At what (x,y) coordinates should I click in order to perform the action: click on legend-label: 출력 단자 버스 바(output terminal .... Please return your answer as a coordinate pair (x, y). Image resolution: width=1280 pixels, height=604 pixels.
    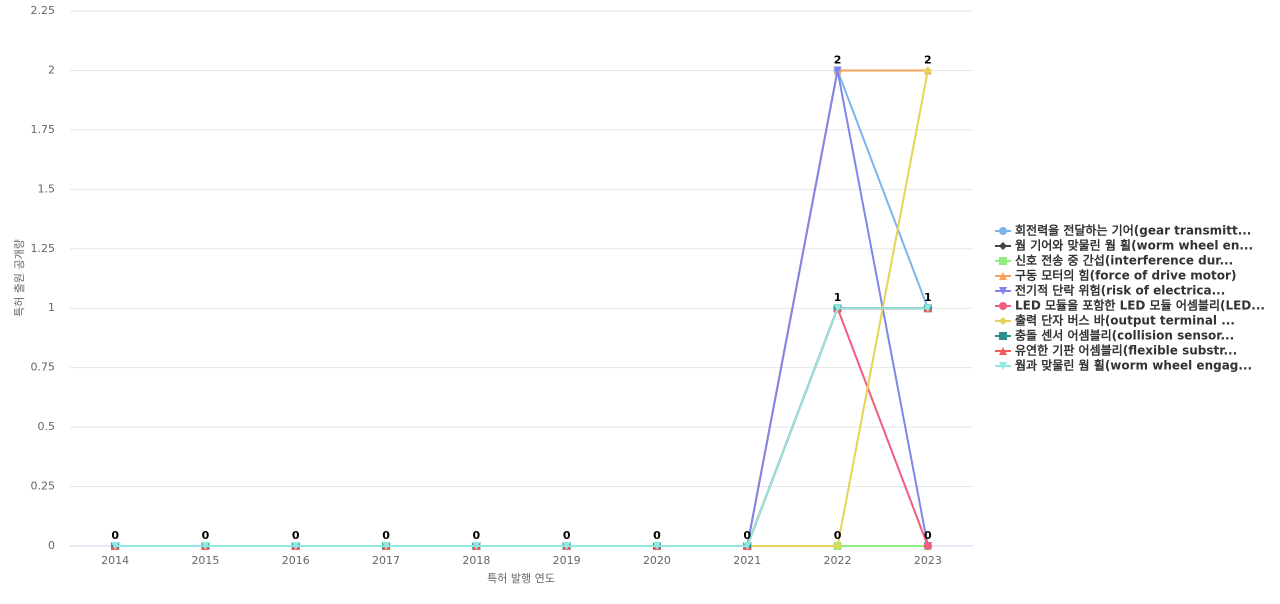
    Looking at the image, I should click on (1125, 320).